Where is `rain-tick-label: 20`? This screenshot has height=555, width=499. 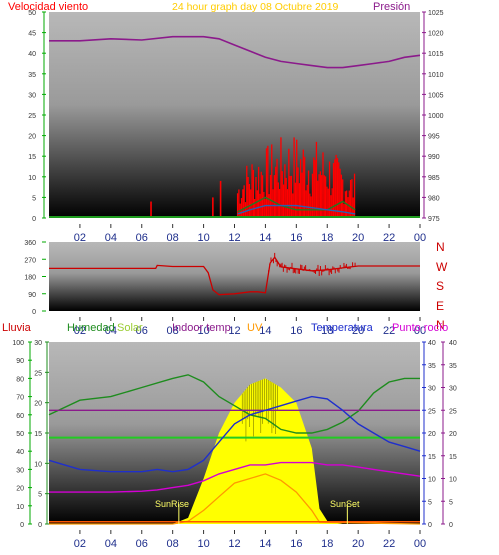
rain-tick-label: 20 is located at coordinates (20, 489).